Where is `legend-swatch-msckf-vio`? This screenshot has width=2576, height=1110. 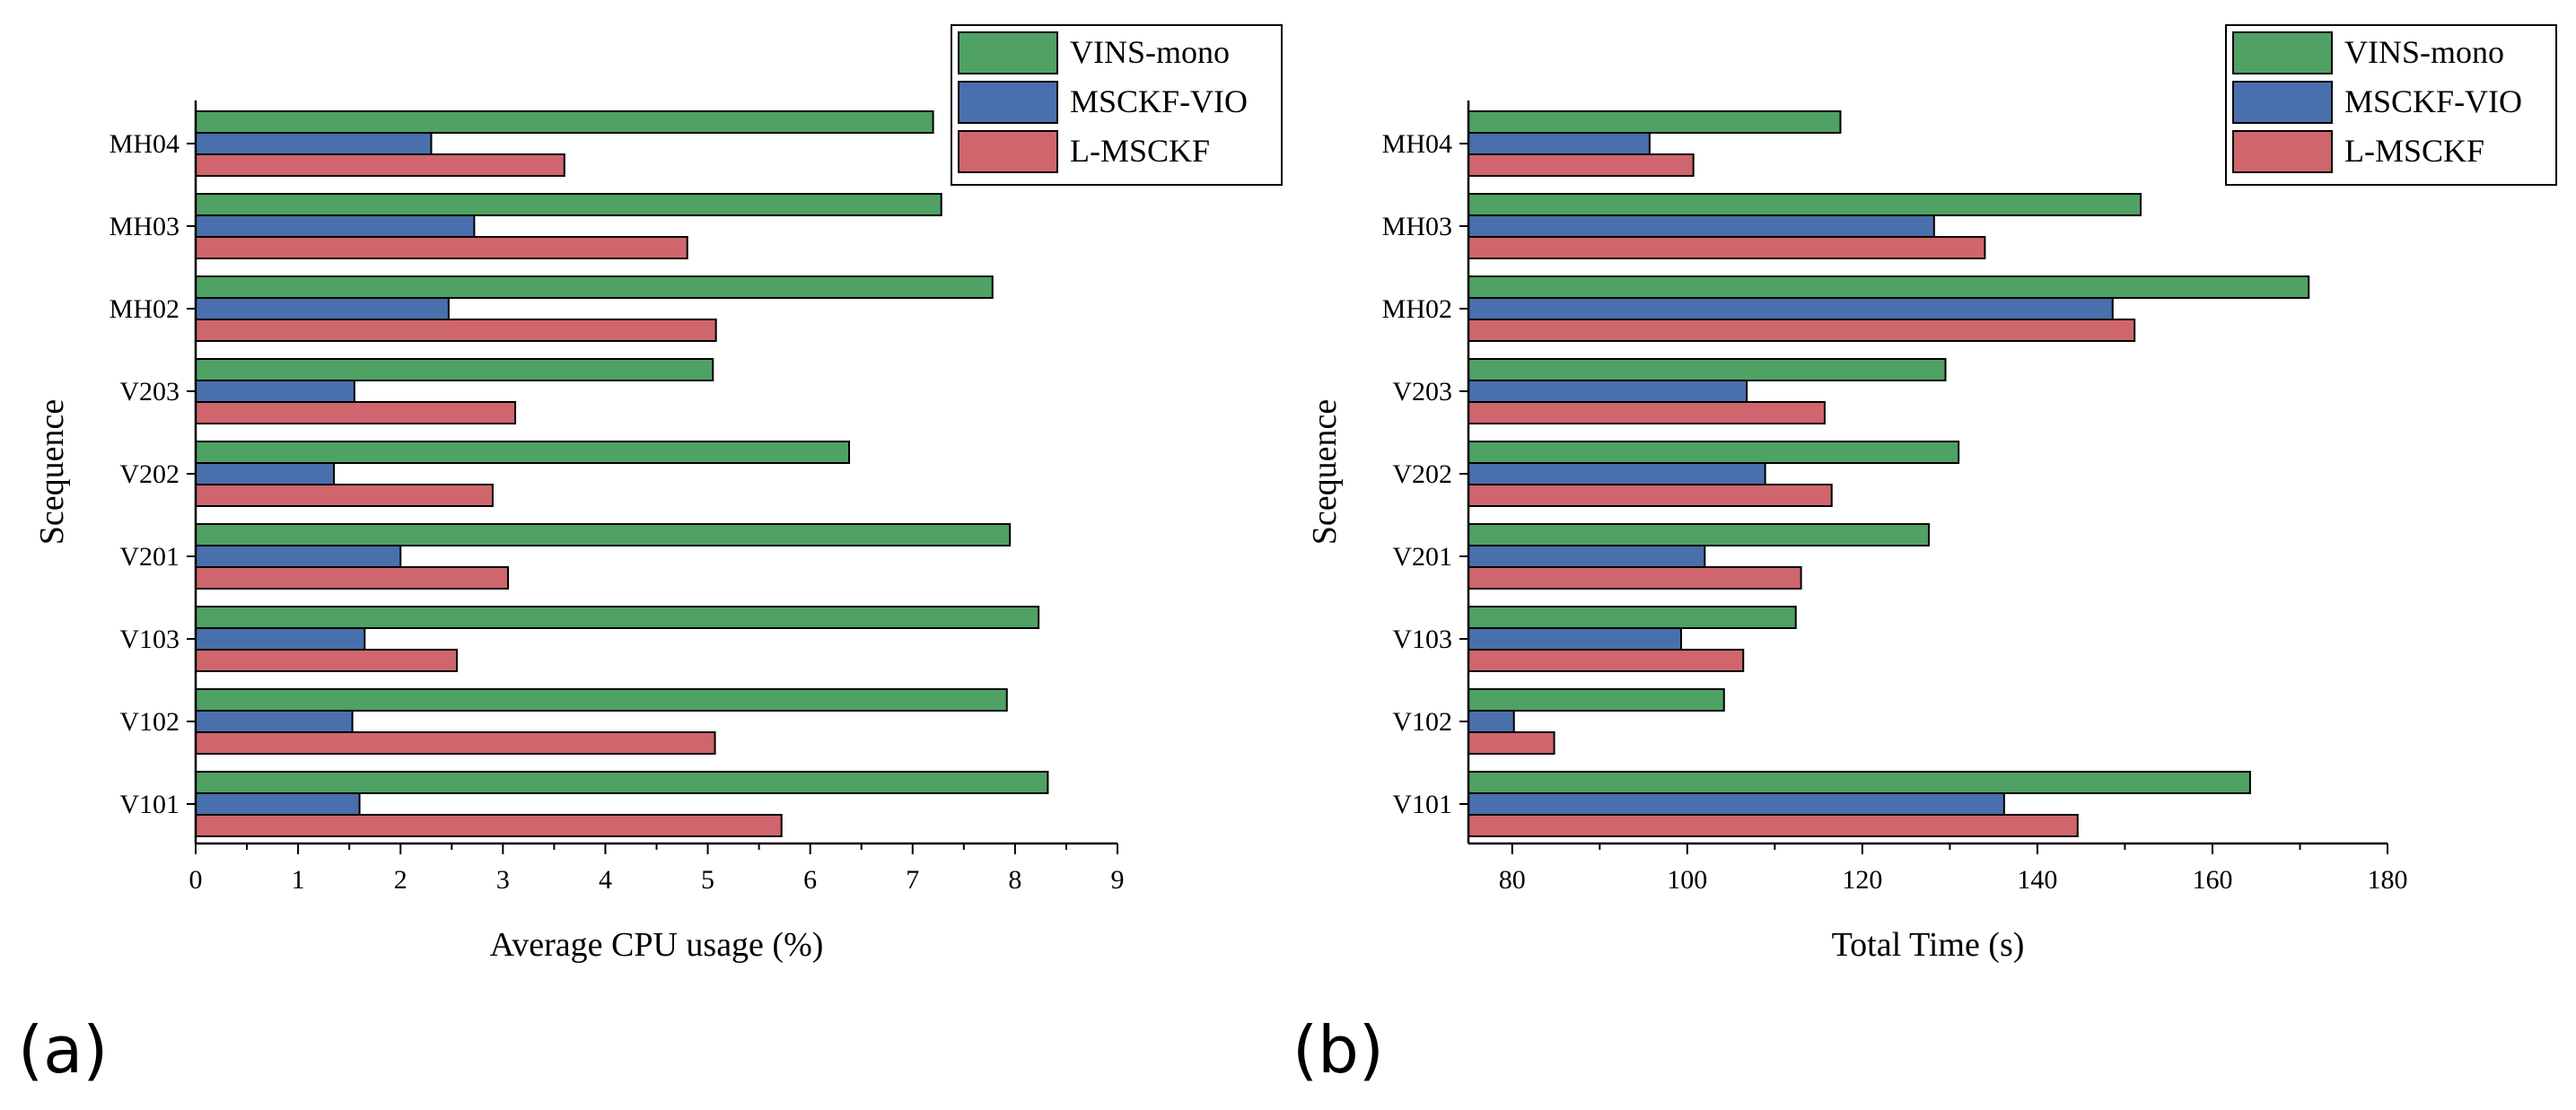
legend-swatch-msckf-vio is located at coordinates (1008, 102).